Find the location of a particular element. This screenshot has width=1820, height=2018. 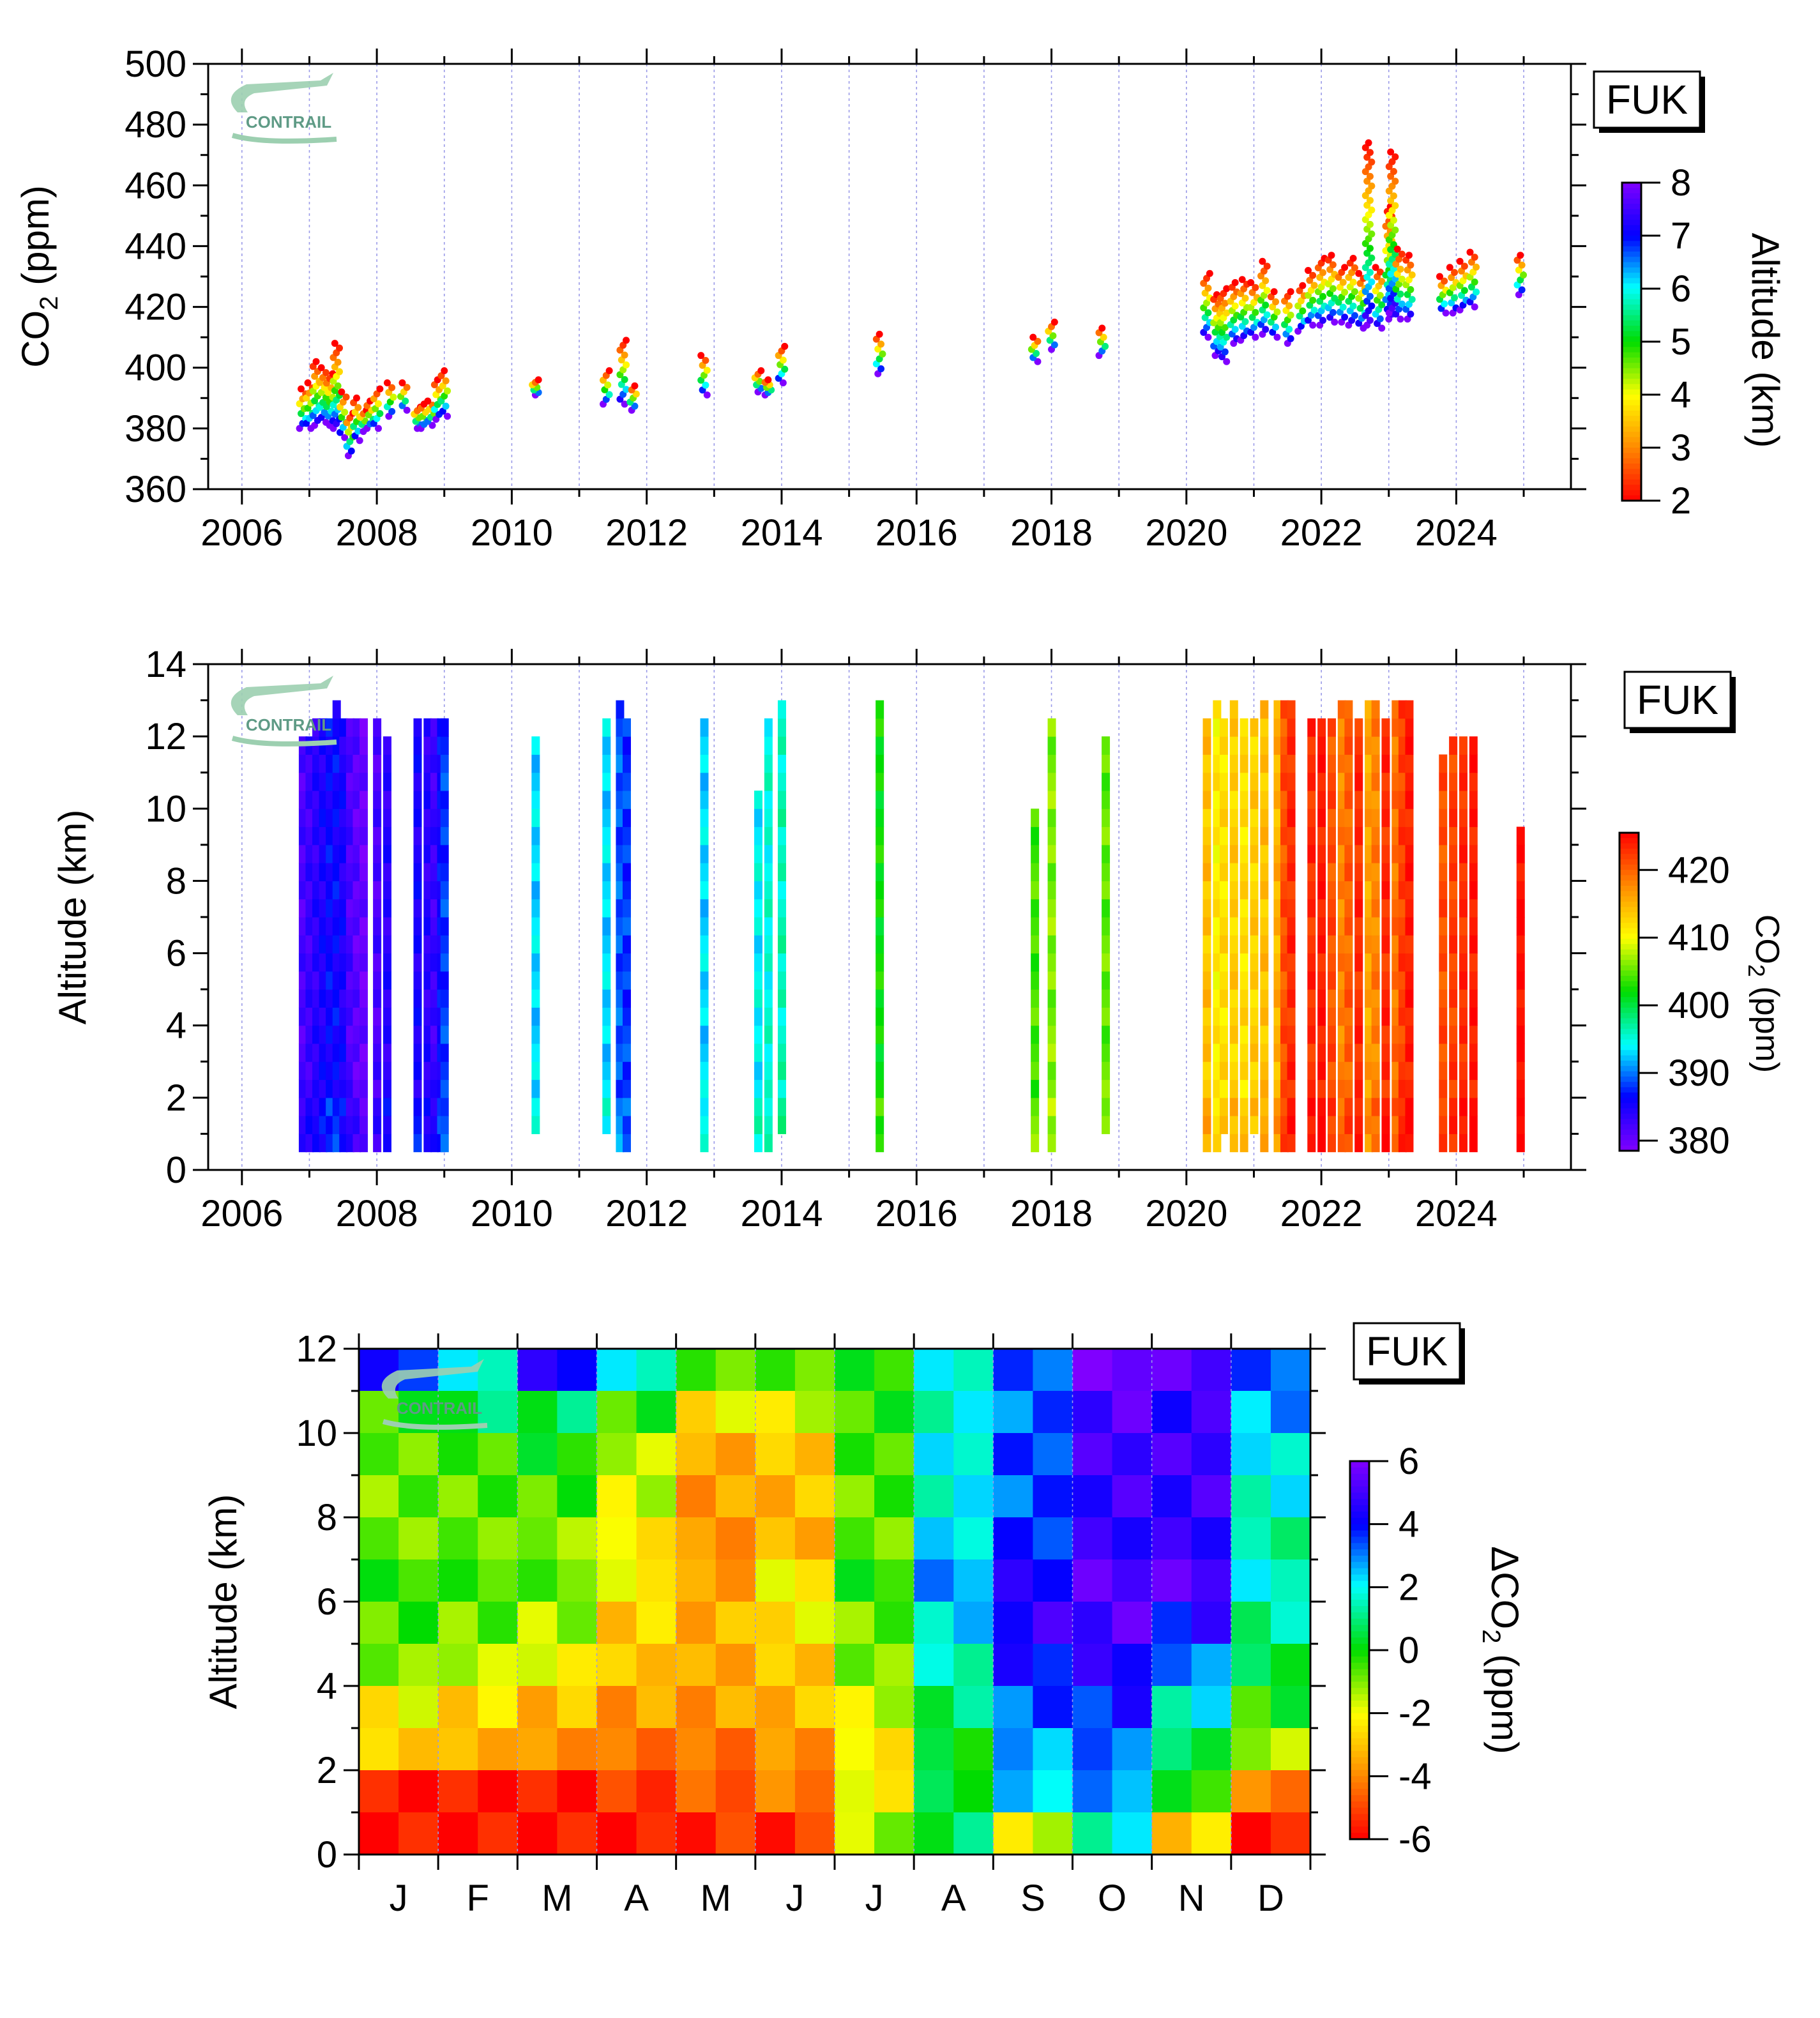

panel1-ytick-label: 360 is located at coordinates (155, 489).